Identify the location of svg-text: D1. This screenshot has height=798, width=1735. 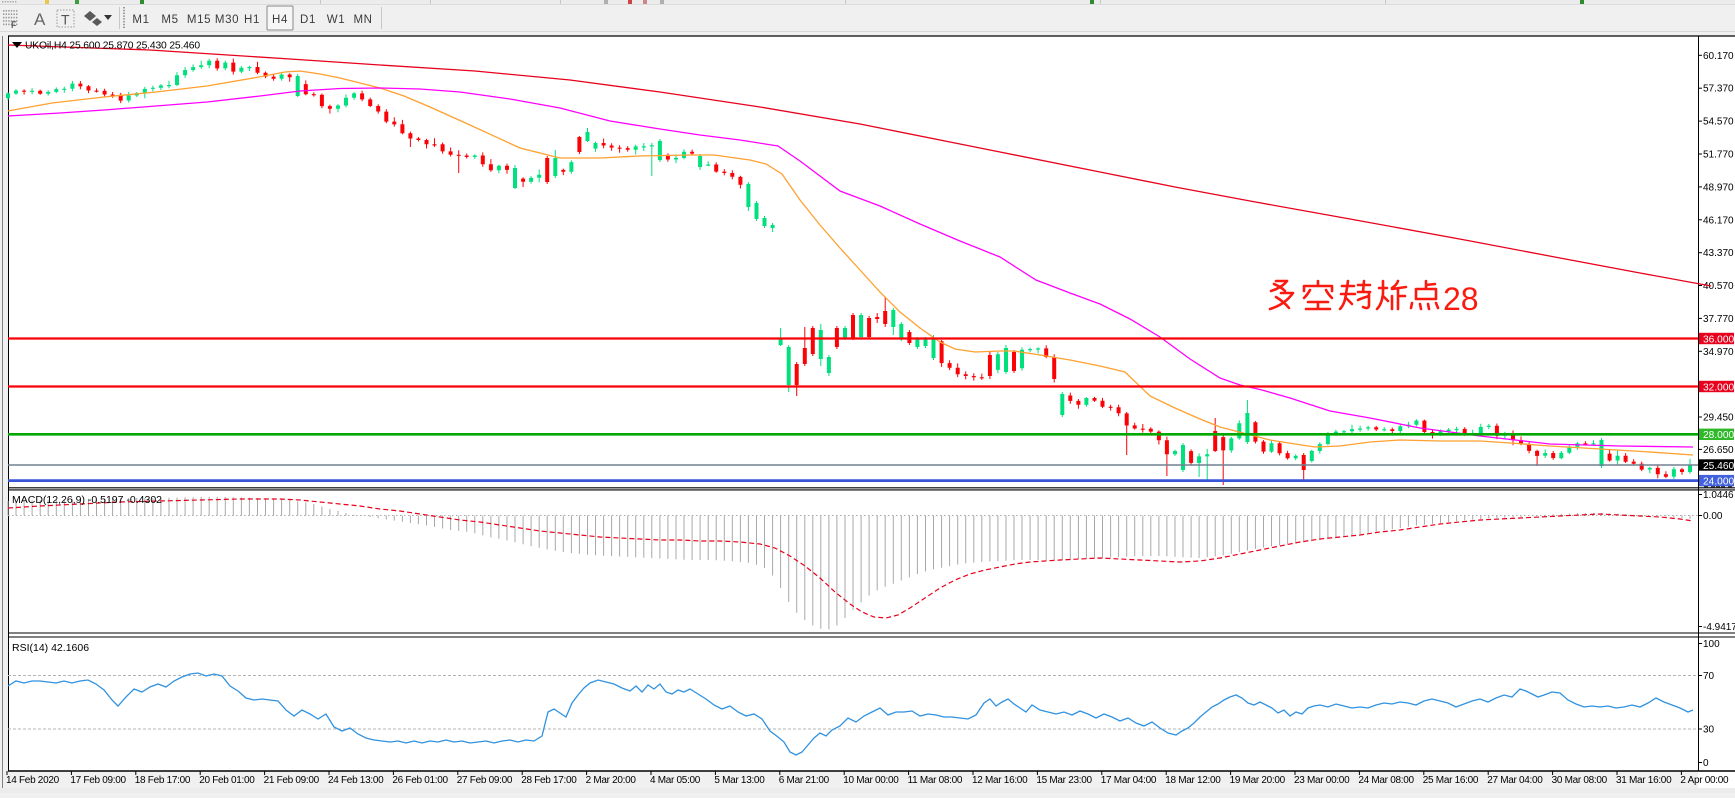
(308, 20).